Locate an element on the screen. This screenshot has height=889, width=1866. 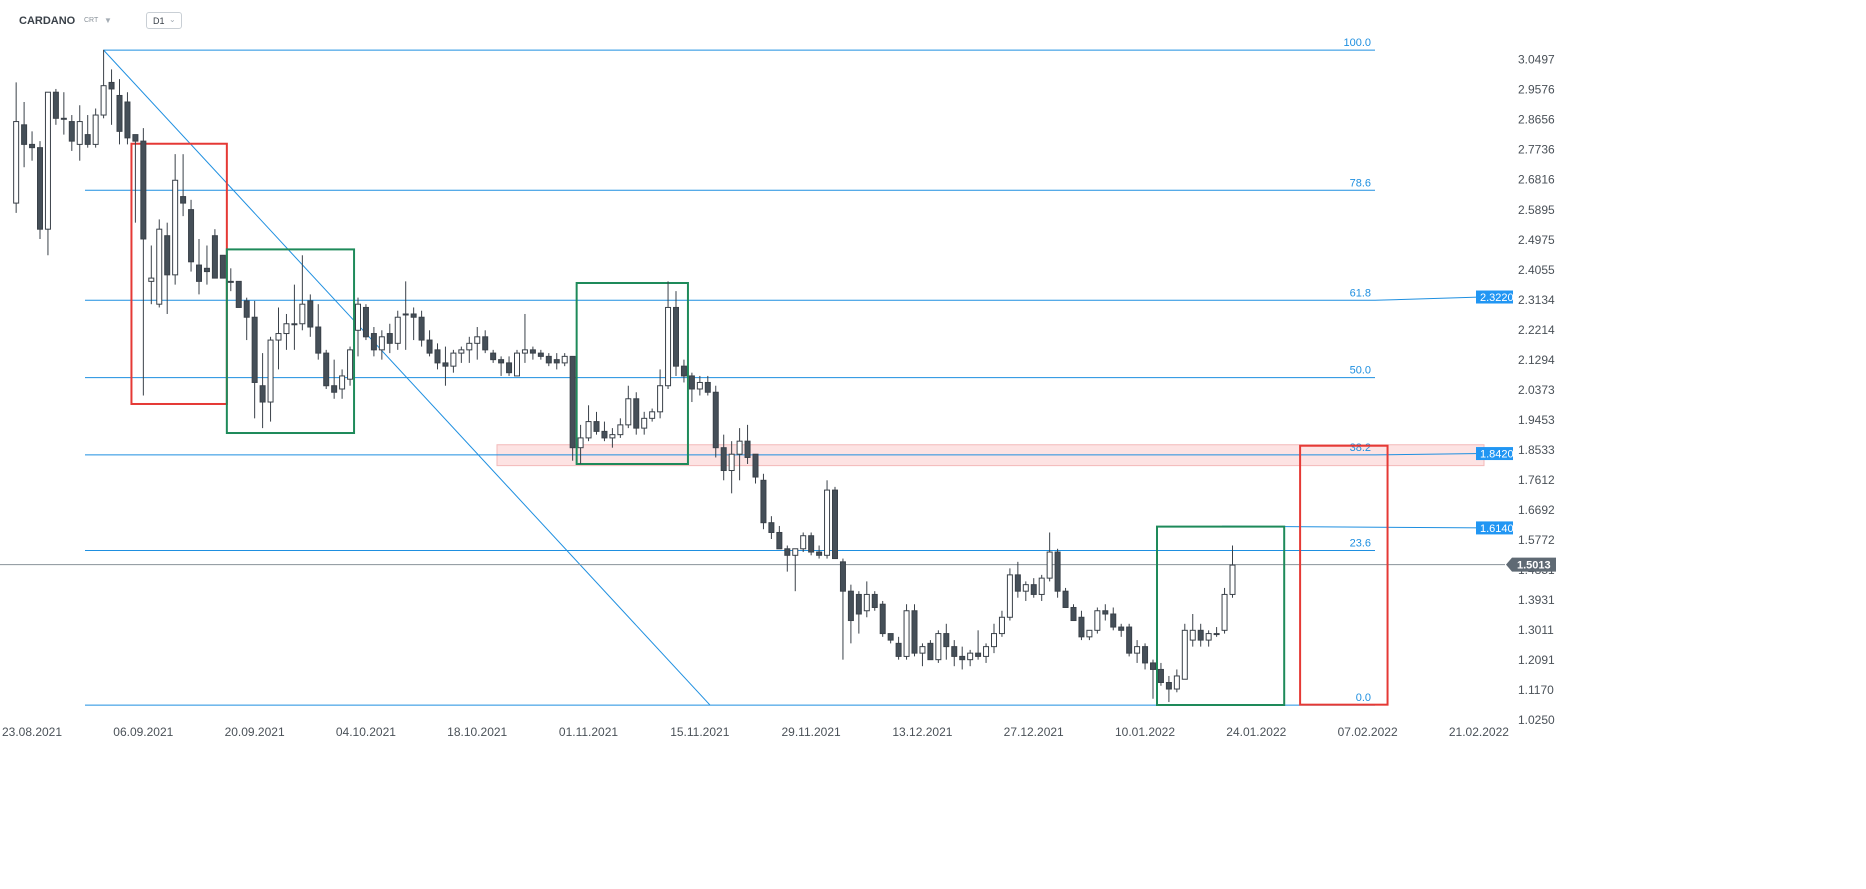
interval-selector: D1 ⌄ is located at coordinates (164, 20).